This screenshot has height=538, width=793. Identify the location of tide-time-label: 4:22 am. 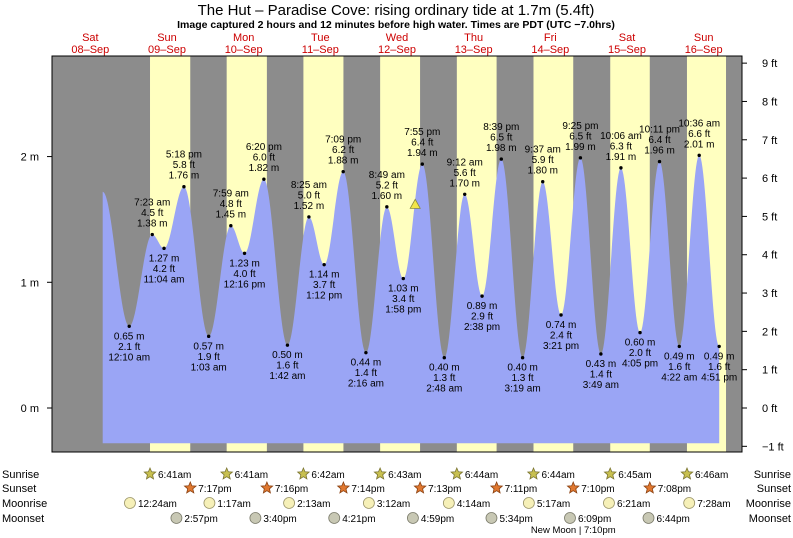
(679, 377).